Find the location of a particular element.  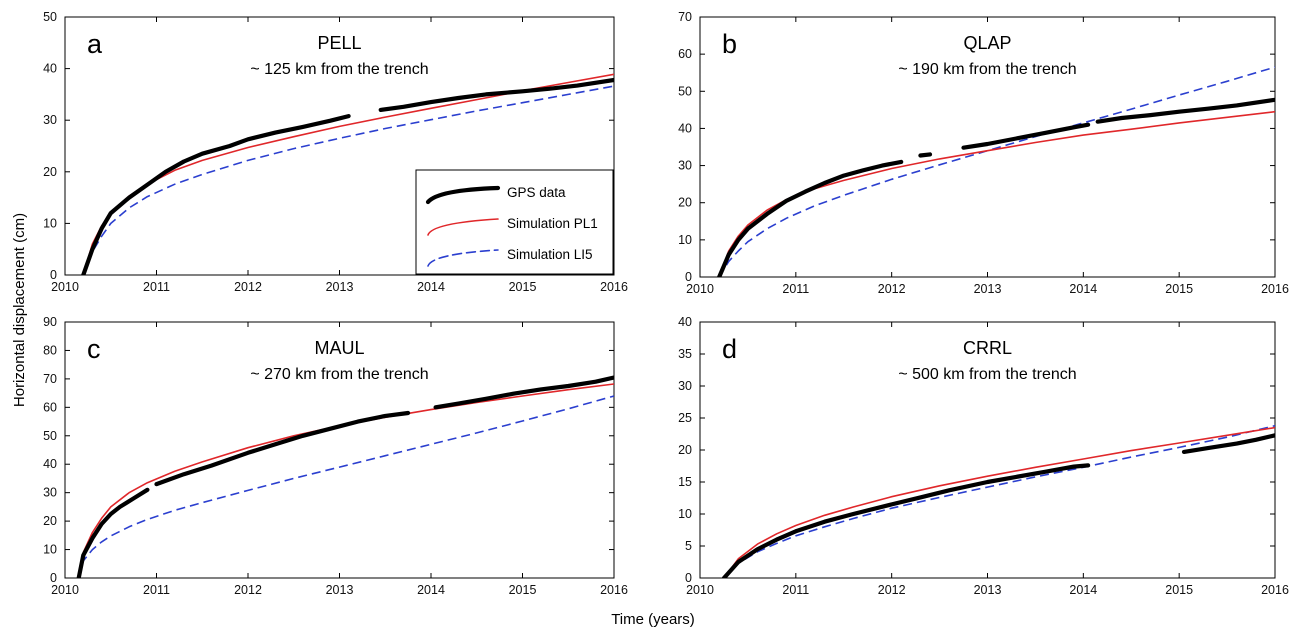

legend-swatch-gps-data is located at coordinates (463, 195).